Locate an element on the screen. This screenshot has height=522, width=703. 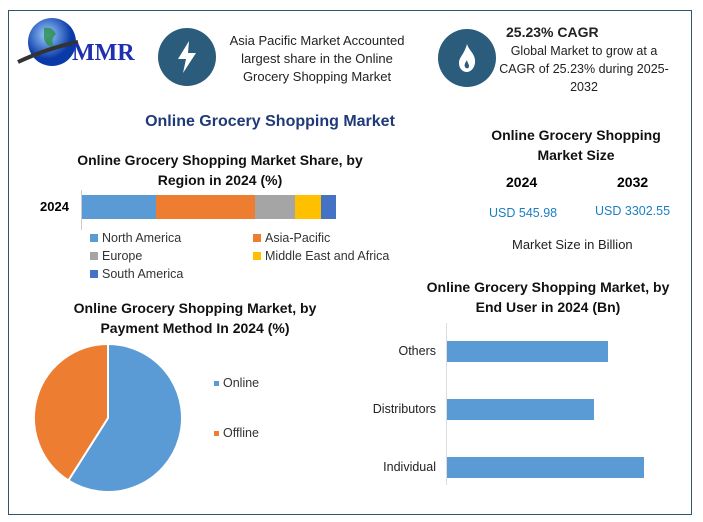
pie-slice-offline is located at coordinates (71, 412).